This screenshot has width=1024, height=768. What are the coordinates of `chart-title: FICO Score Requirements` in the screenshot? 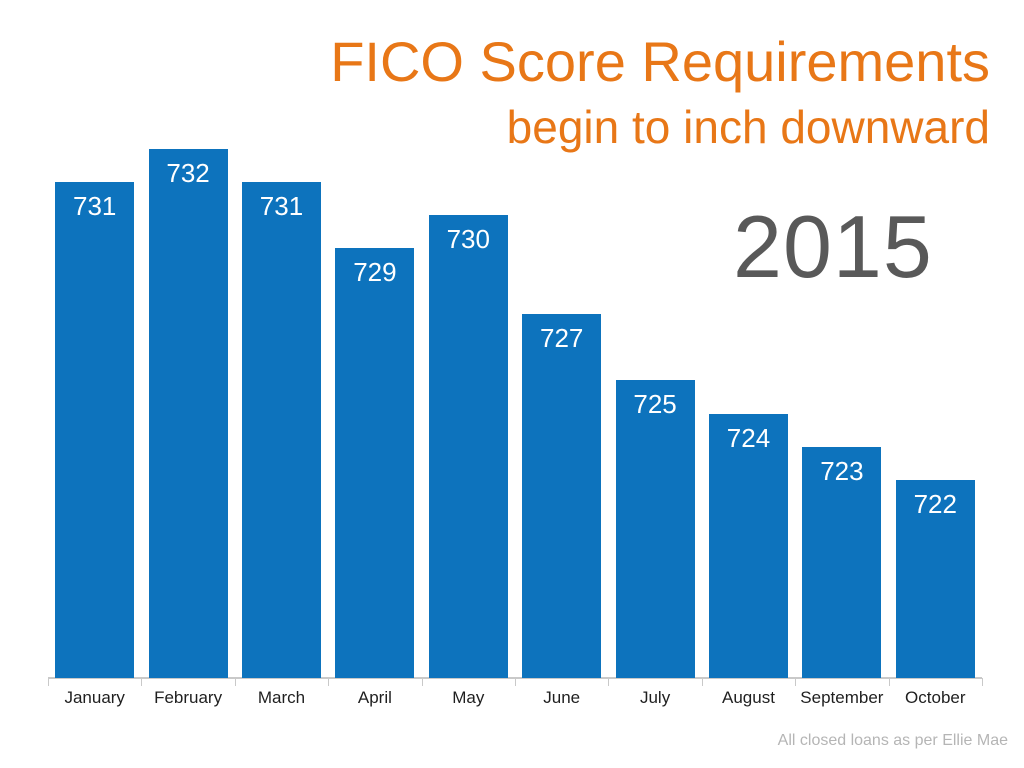 It's located at (660, 61).